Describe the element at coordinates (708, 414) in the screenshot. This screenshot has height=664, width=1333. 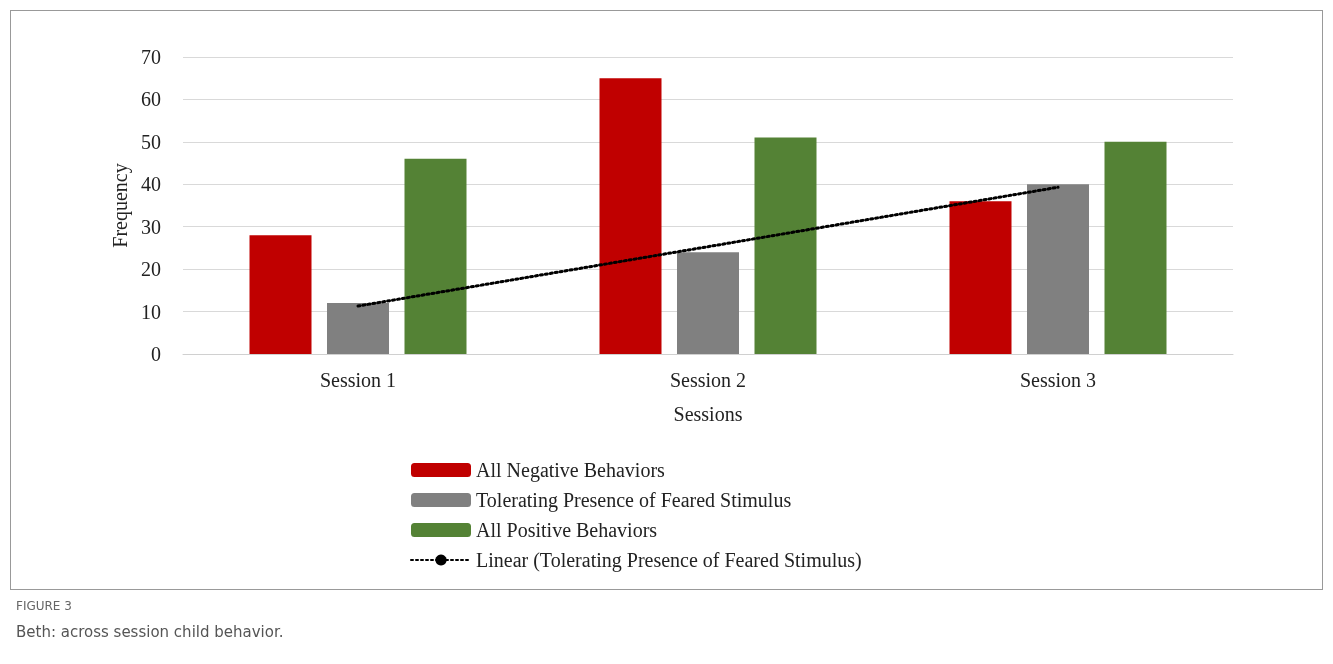
I see `x-axis-title: Sessions` at that location.